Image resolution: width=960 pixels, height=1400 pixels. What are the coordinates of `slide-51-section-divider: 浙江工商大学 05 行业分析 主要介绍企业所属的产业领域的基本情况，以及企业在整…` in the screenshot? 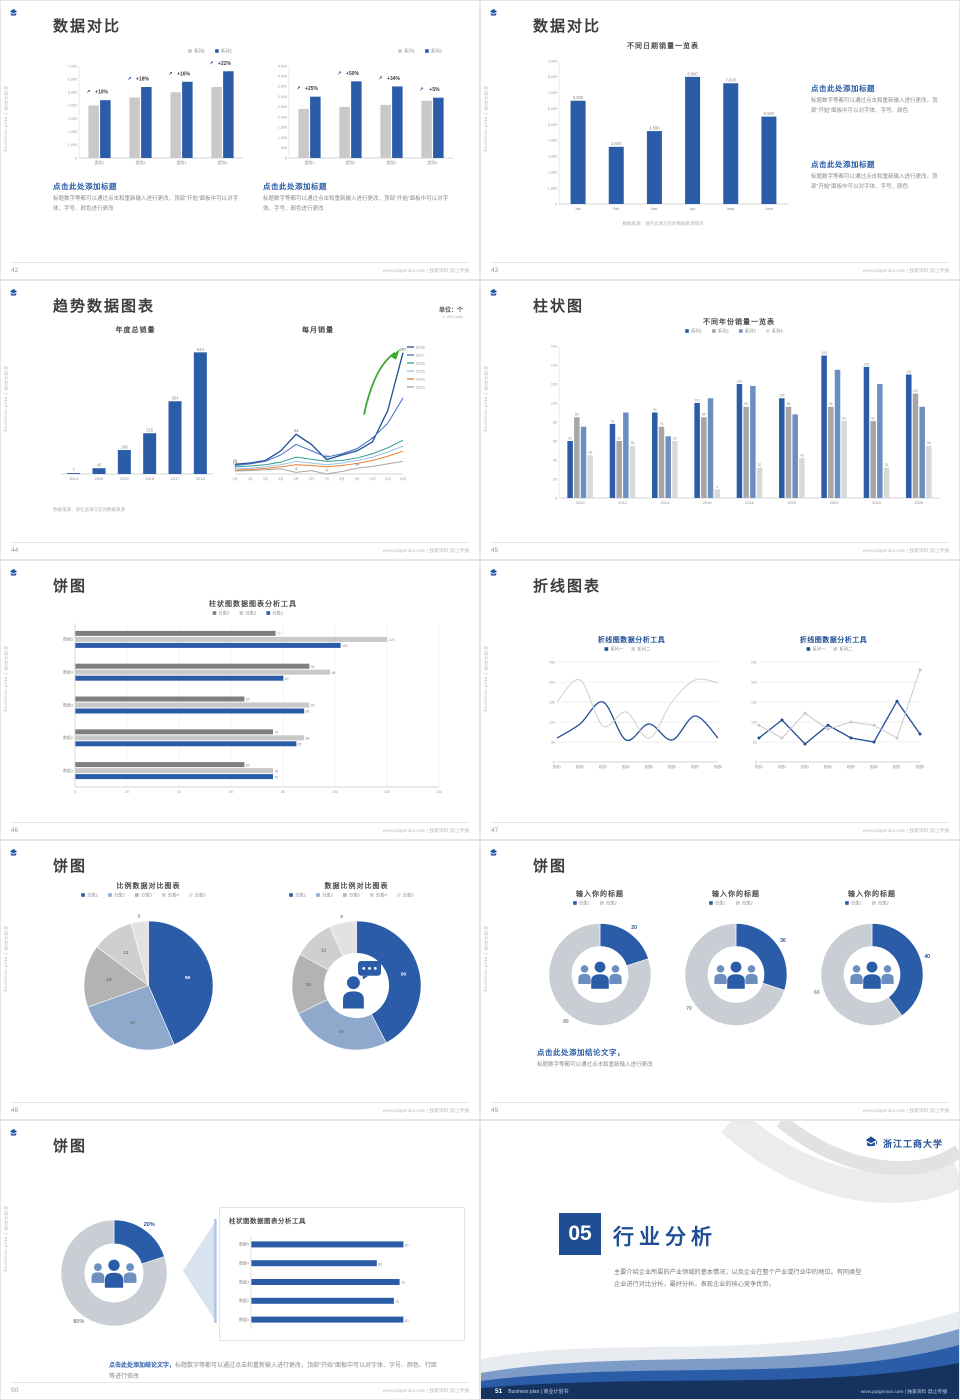 It's located at (720, 1260).